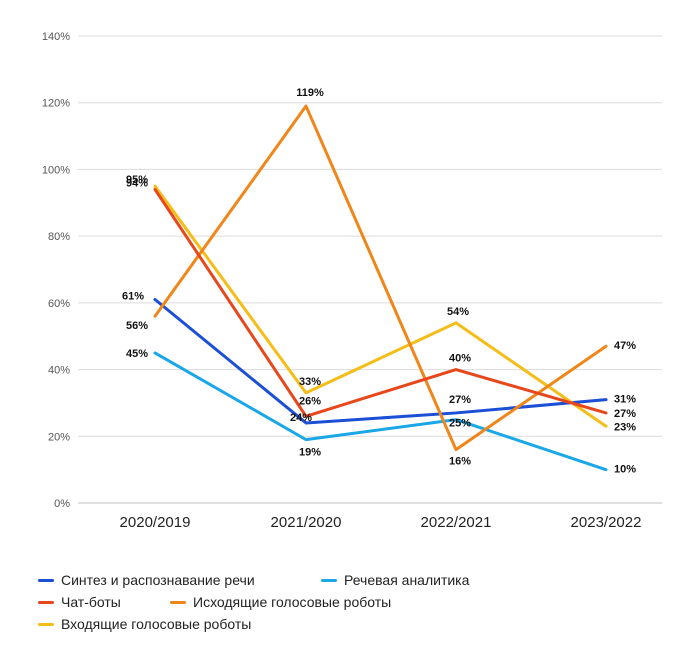  Describe the element at coordinates (56, 37) in the screenshot. I see `y-tick-label: 140%` at that location.